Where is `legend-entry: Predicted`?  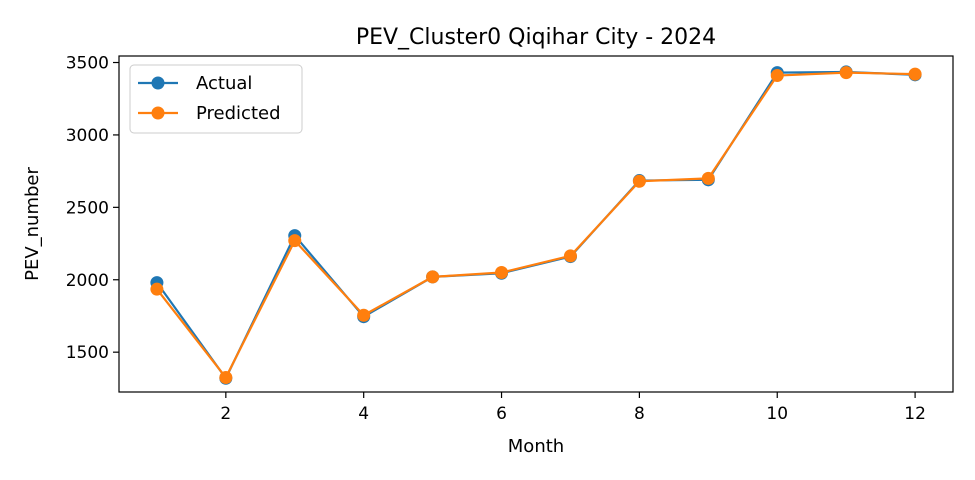 legend-entry: Predicted is located at coordinates (209, 113).